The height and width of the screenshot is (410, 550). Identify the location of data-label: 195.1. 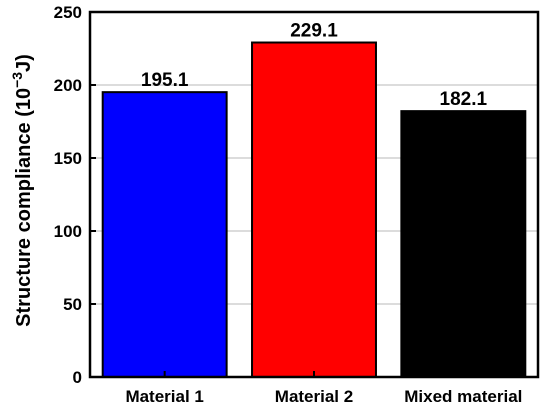
(165, 80).